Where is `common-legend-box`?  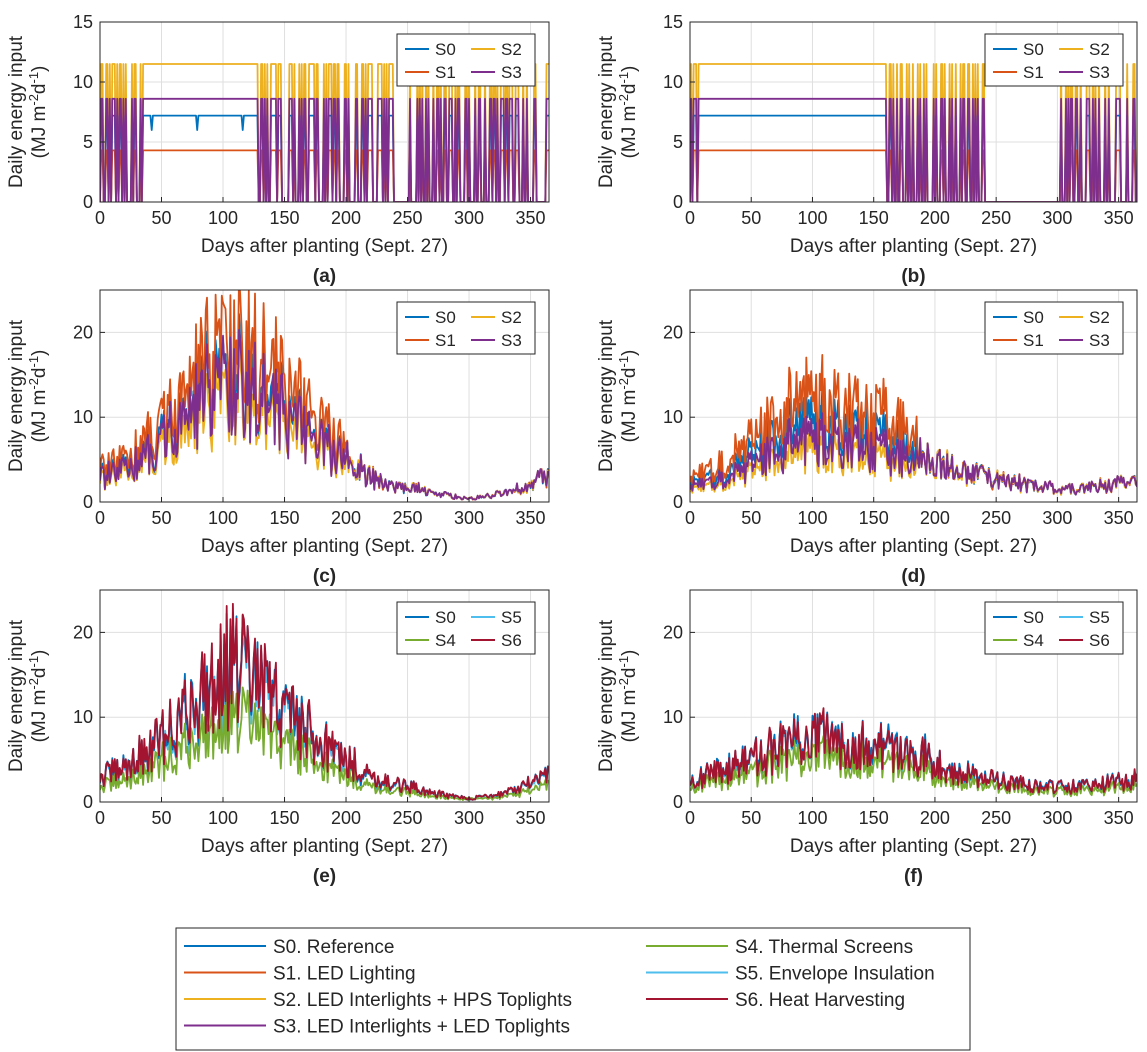 common-legend-box is located at coordinates (573, 989).